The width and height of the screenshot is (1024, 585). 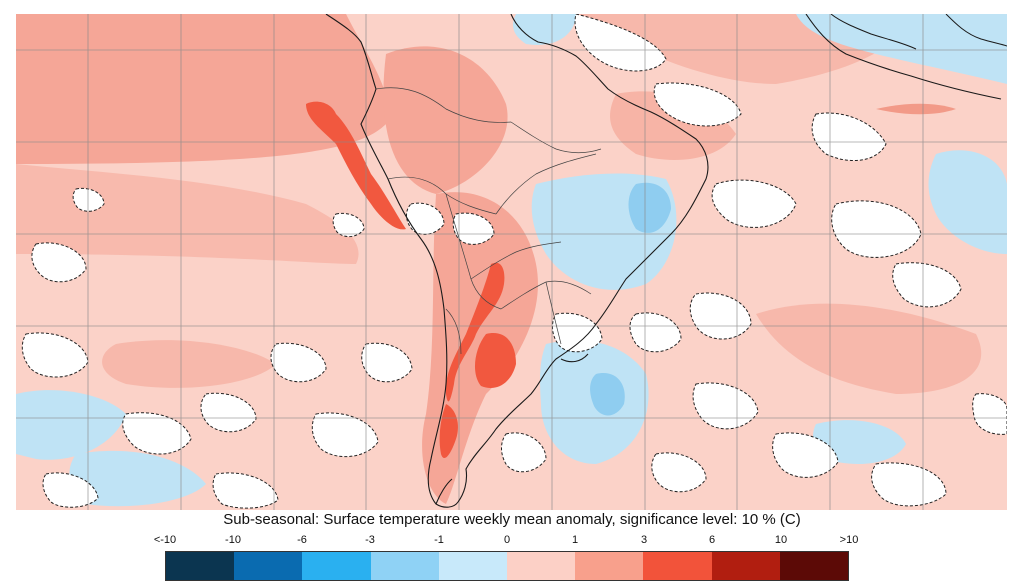 I want to click on legend-tick: >10, so click(x=849, y=540).